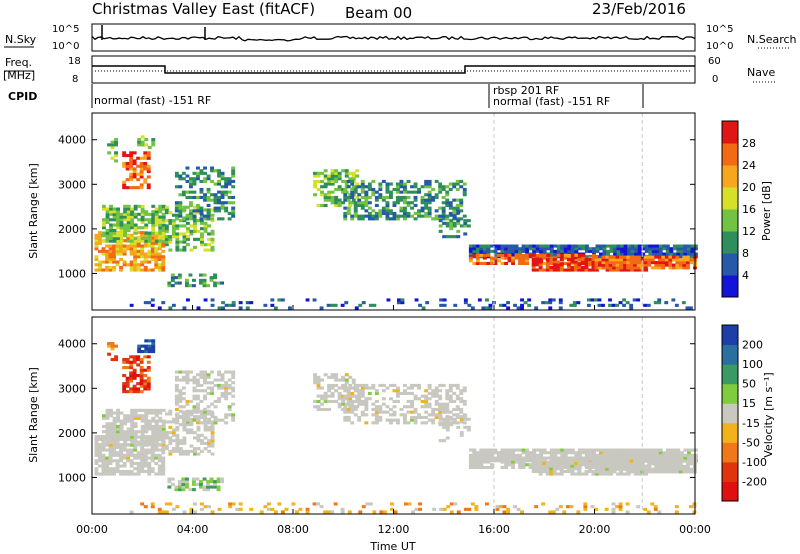 The image size is (800, 554). What do you see at coordinates (19, 75) in the screenshot?
I see `freq-unit: [MHz]` at bounding box center [19, 75].